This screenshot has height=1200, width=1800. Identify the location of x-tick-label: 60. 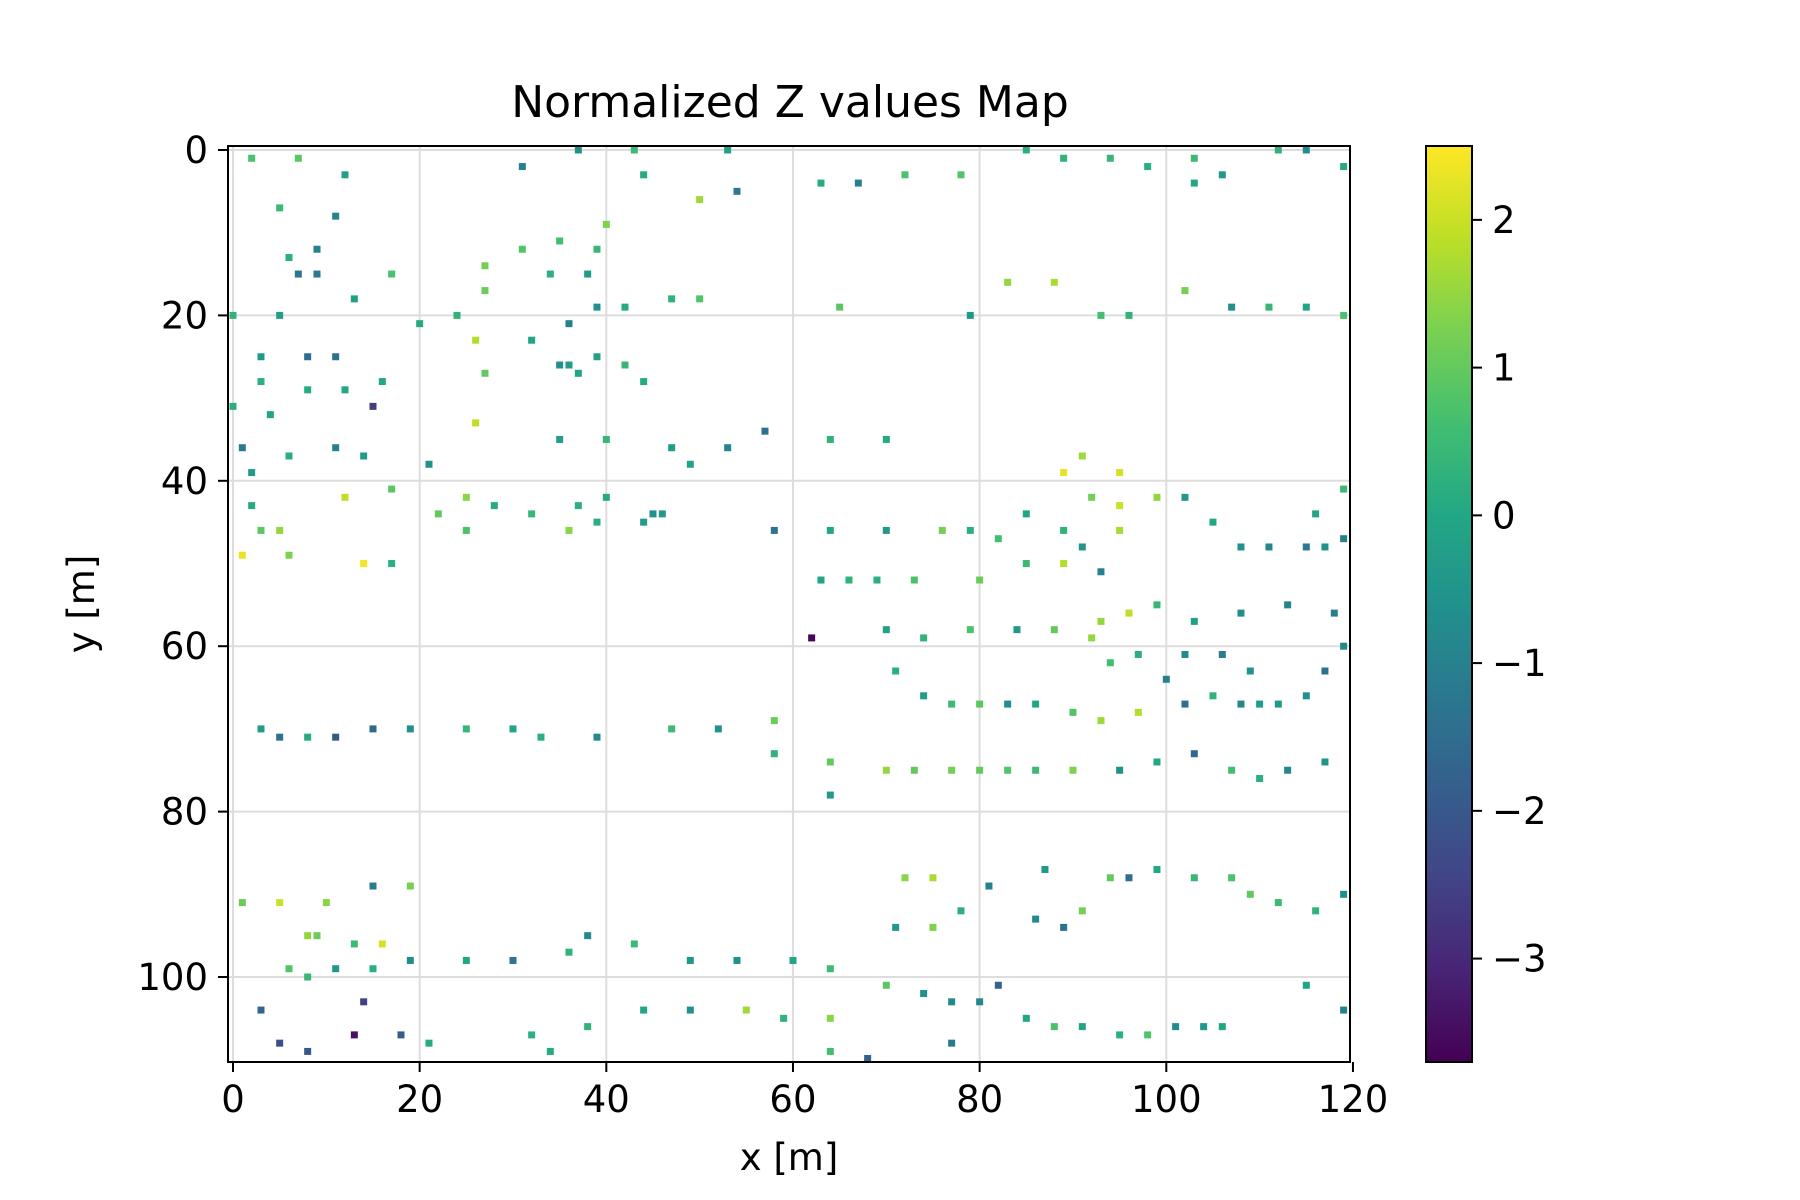
(792, 1099).